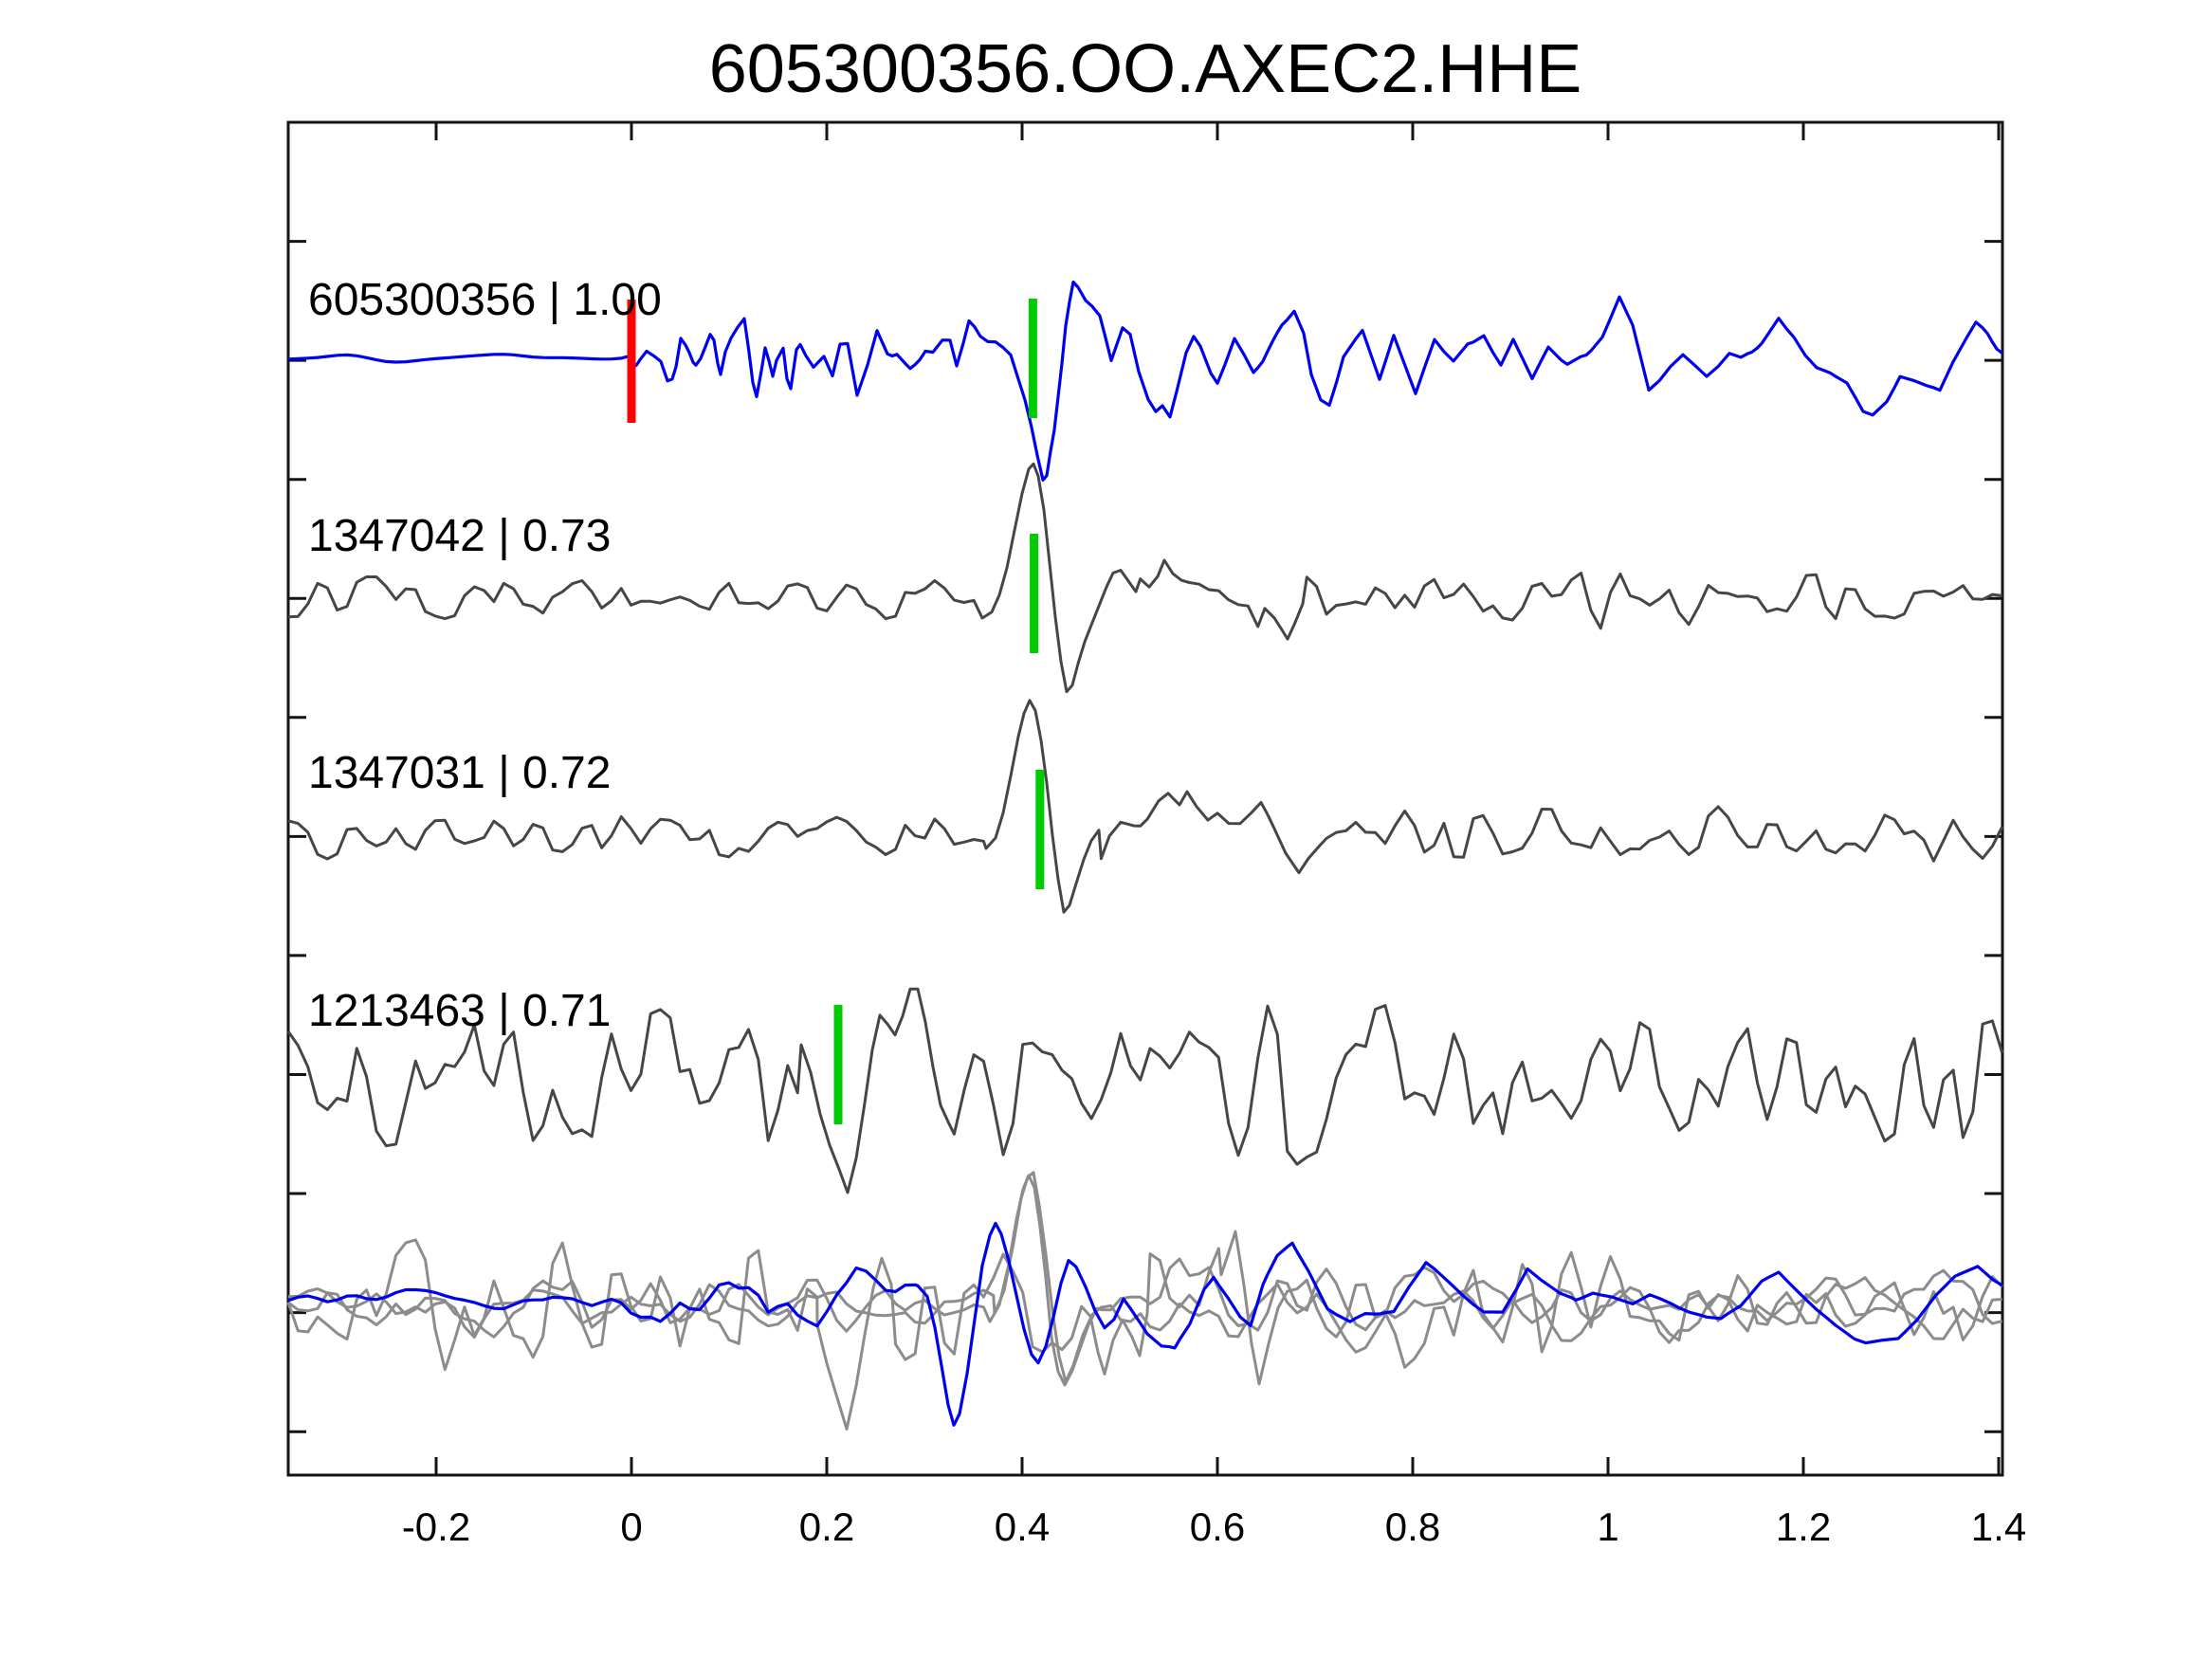  I want to click on svg-text: 605300356 | 1.00, so click(485, 300).